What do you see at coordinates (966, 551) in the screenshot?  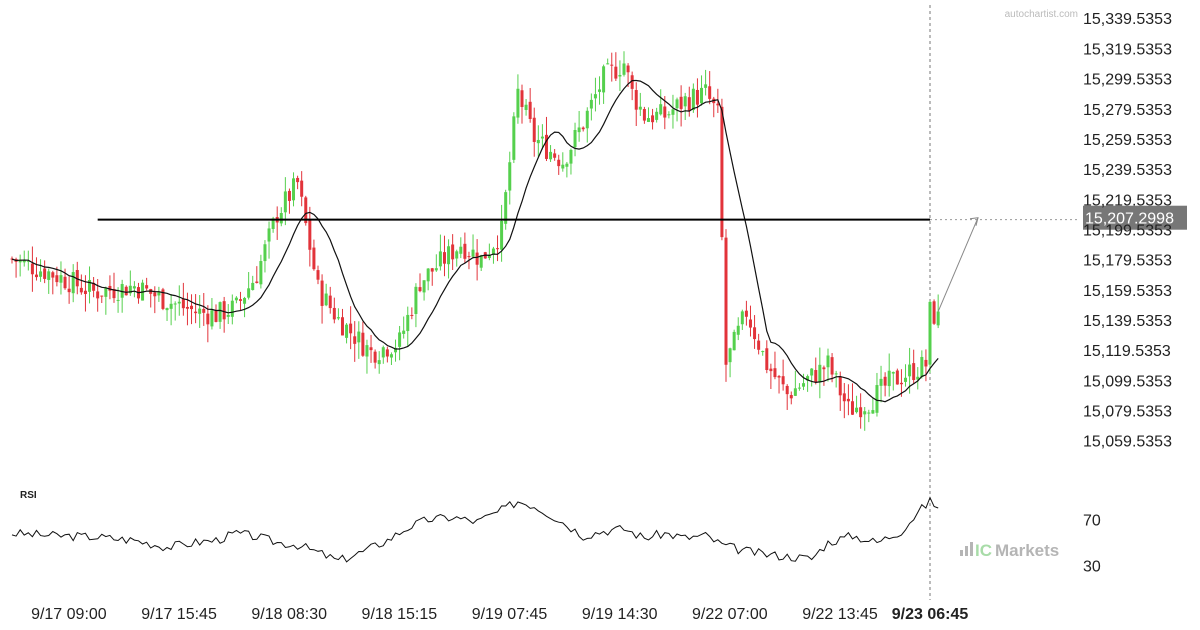 I see `brand-bar-icon` at bounding box center [966, 551].